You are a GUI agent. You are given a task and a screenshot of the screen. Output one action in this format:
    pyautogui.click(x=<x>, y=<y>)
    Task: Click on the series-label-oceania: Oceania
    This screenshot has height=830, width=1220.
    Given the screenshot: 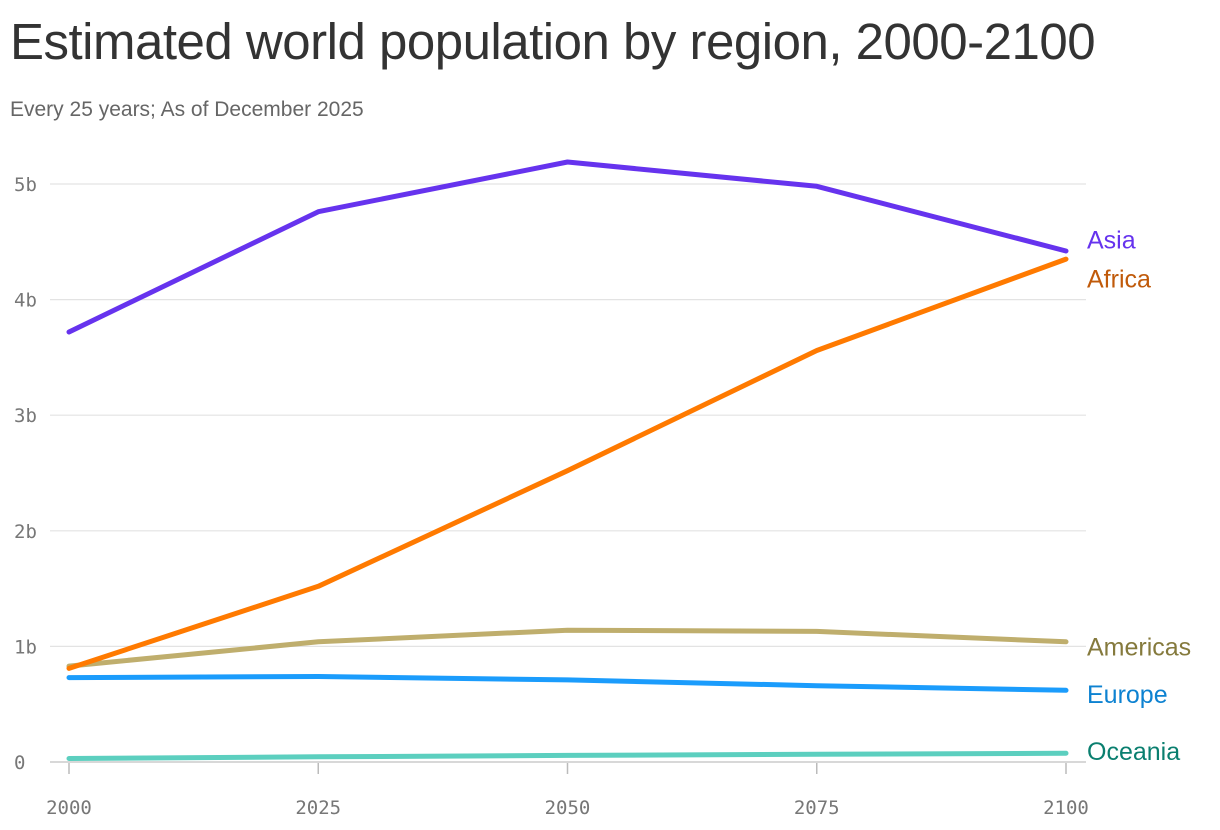 What is the action you would take?
    pyautogui.click(x=1133, y=752)
    